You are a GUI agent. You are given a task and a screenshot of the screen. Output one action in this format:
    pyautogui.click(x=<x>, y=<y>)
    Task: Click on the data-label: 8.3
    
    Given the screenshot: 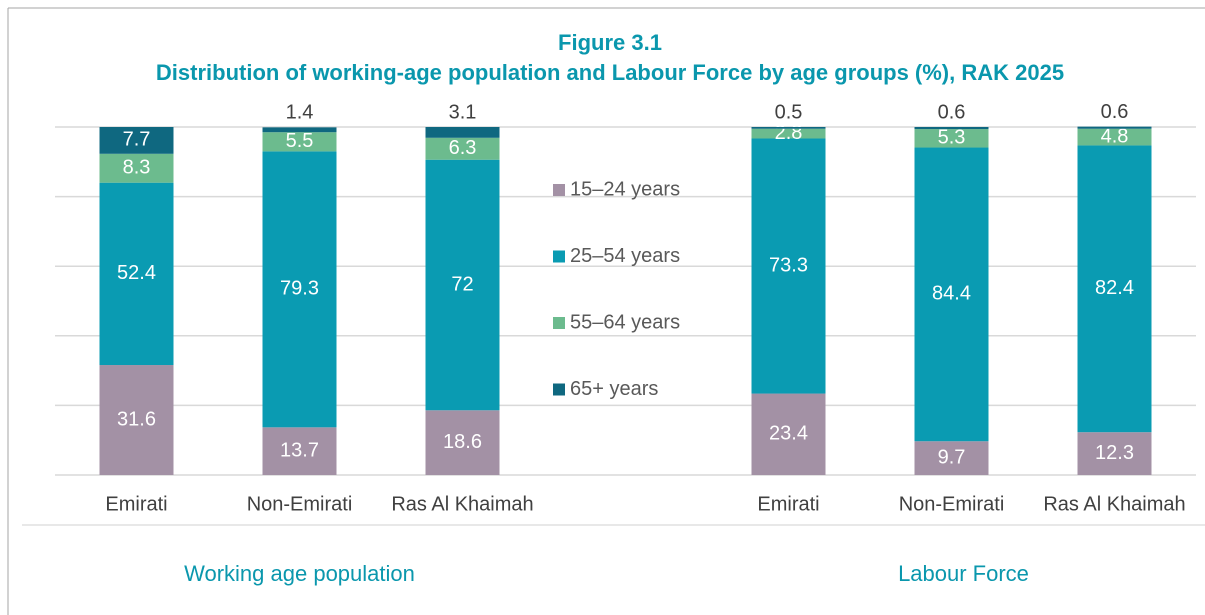 What is the action you would take?
    pyautogui.click(x=137, y=168)
    